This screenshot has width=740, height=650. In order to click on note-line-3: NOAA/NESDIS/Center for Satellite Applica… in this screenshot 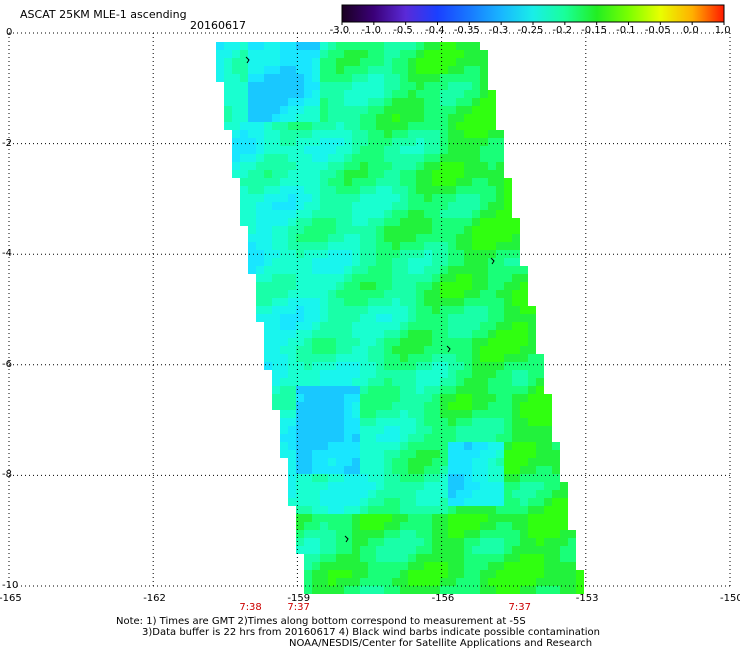, I will do `click(441, 643)`.